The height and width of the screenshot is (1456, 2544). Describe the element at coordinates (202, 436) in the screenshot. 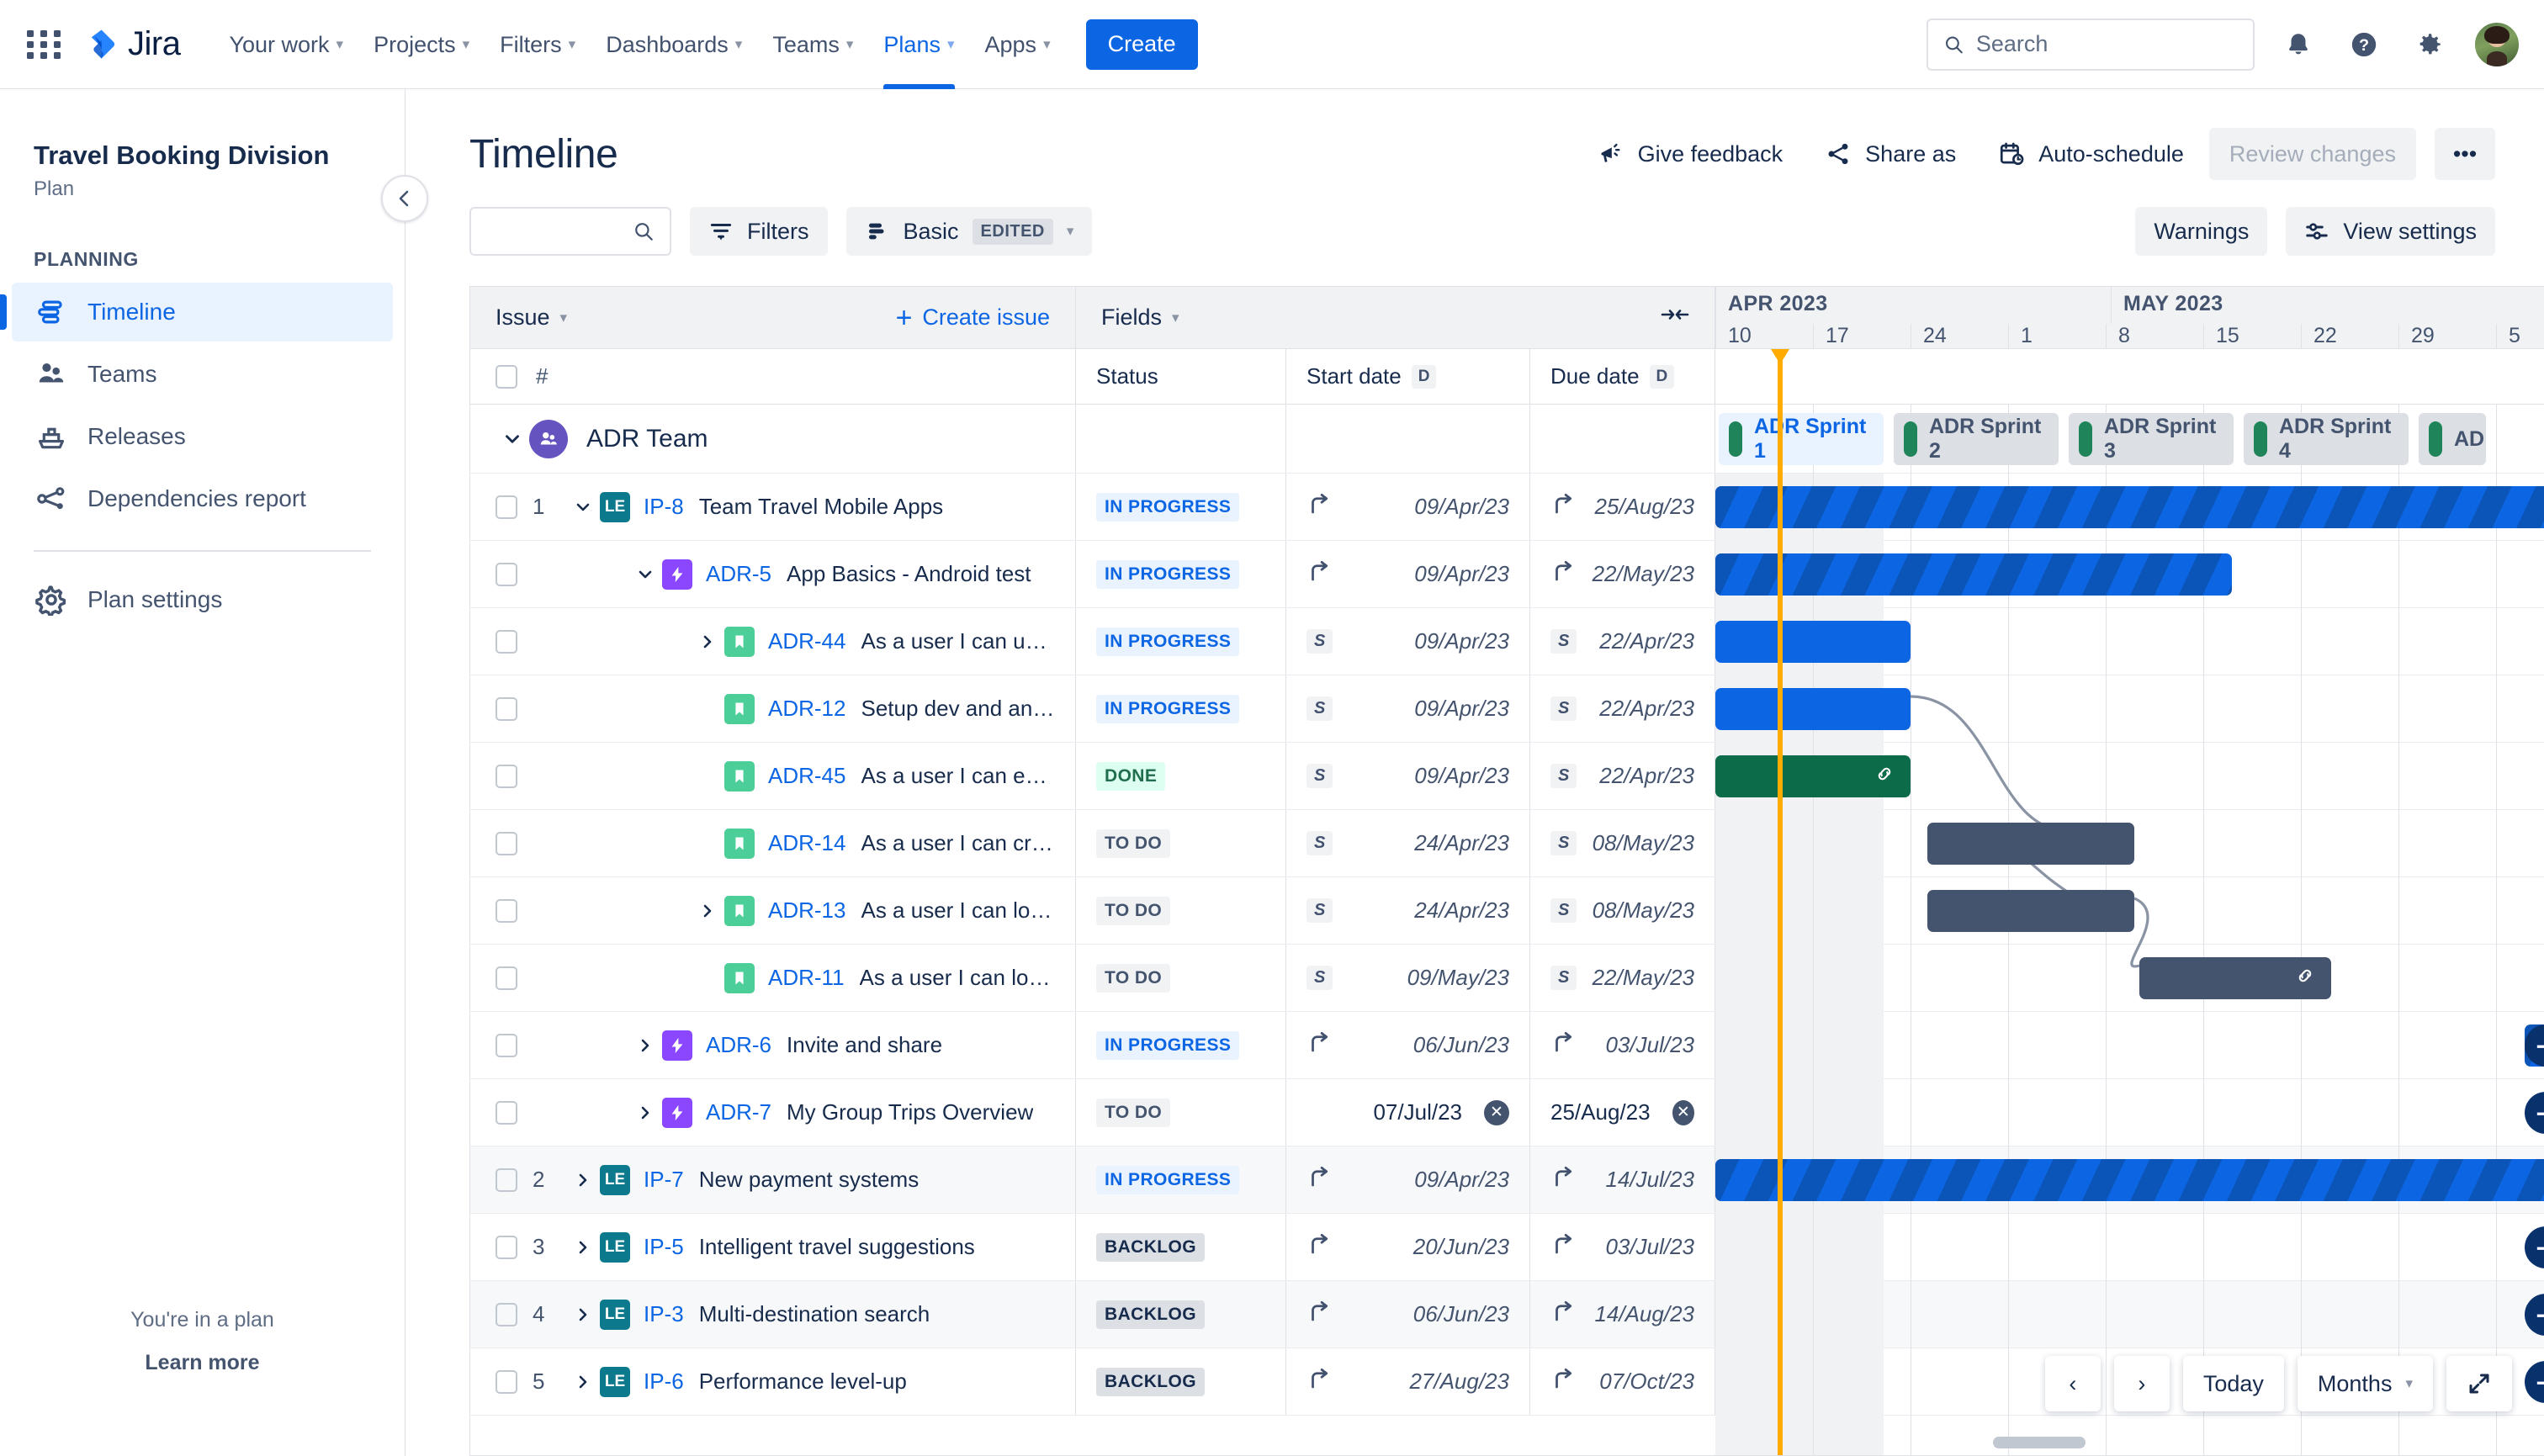

I see `sidebar-item-releases: Releases` at that location.